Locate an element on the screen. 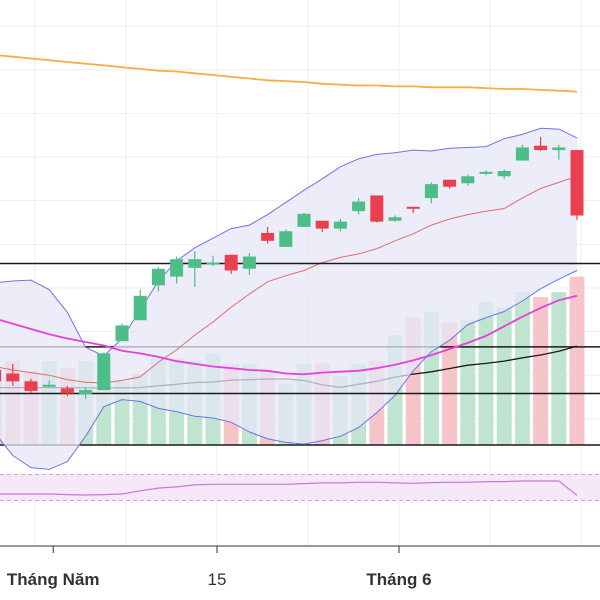  x-axis: Tháng Năm 15 Tháng 6 is located at coordinates (300, 567).